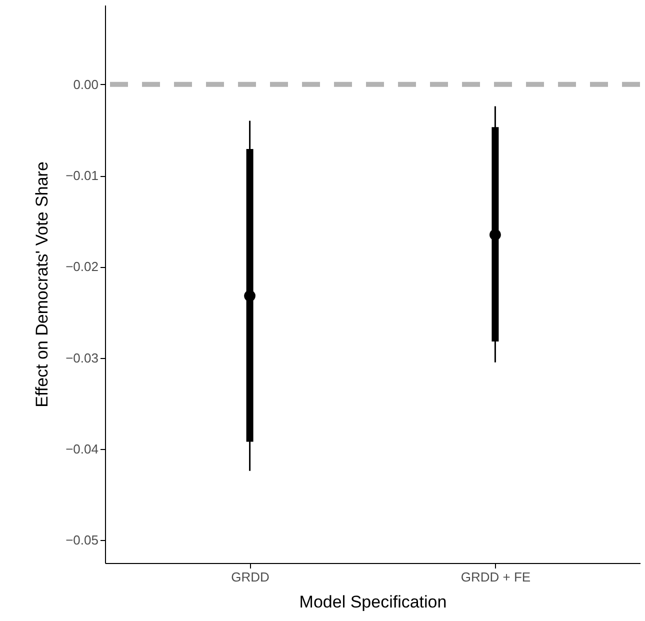 Image resolution: width=645 pixels, height=621 pixels. What do you see at coordinates (250, 577) in the screenshot?
I see `x-tick-label: GRDD` at bounding box center [250, 577].